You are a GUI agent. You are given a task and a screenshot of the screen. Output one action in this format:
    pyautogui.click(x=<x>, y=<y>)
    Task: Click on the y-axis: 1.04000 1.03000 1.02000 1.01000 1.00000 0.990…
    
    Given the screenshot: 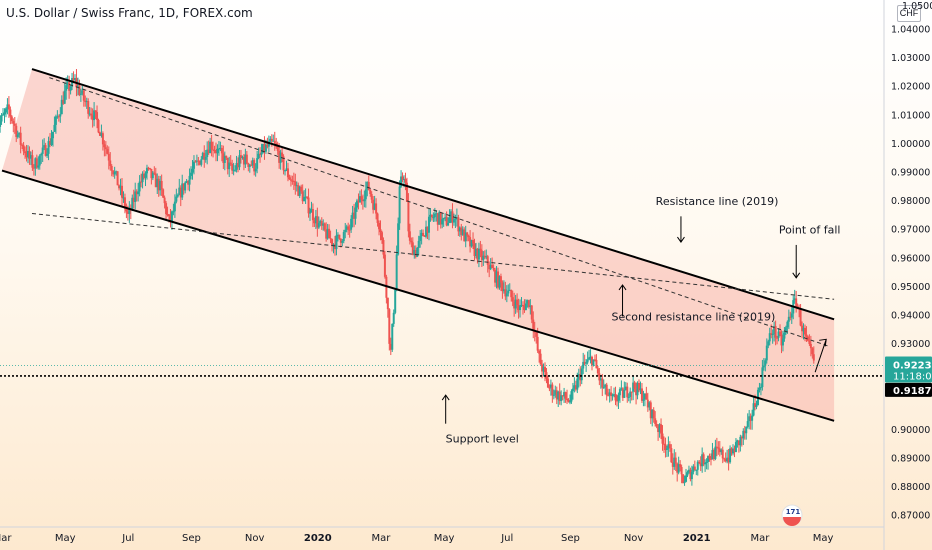 What is the action you would take?
    pyautogui.click(x=907, y=275)
    